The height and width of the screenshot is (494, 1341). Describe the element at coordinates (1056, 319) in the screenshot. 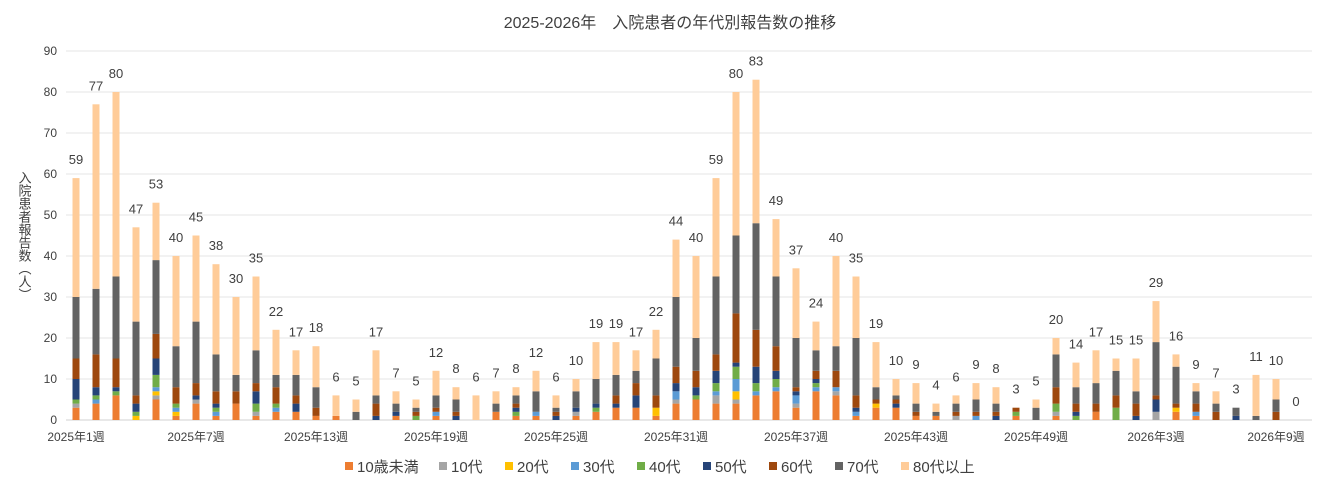

I see `total-data-label: 20` at that location.